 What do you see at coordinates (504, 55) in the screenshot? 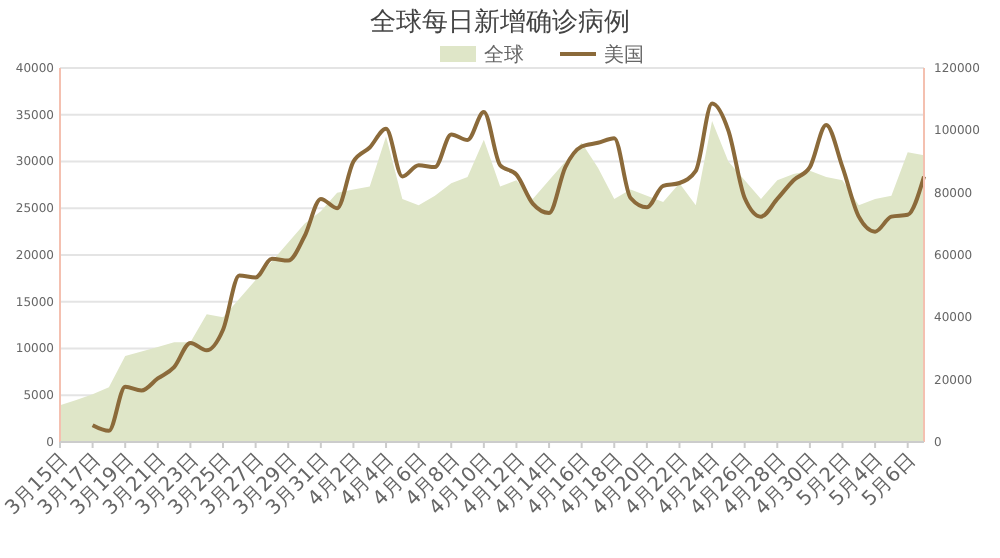
I see `legend-label: 全球` at bounding box center [504, 55].